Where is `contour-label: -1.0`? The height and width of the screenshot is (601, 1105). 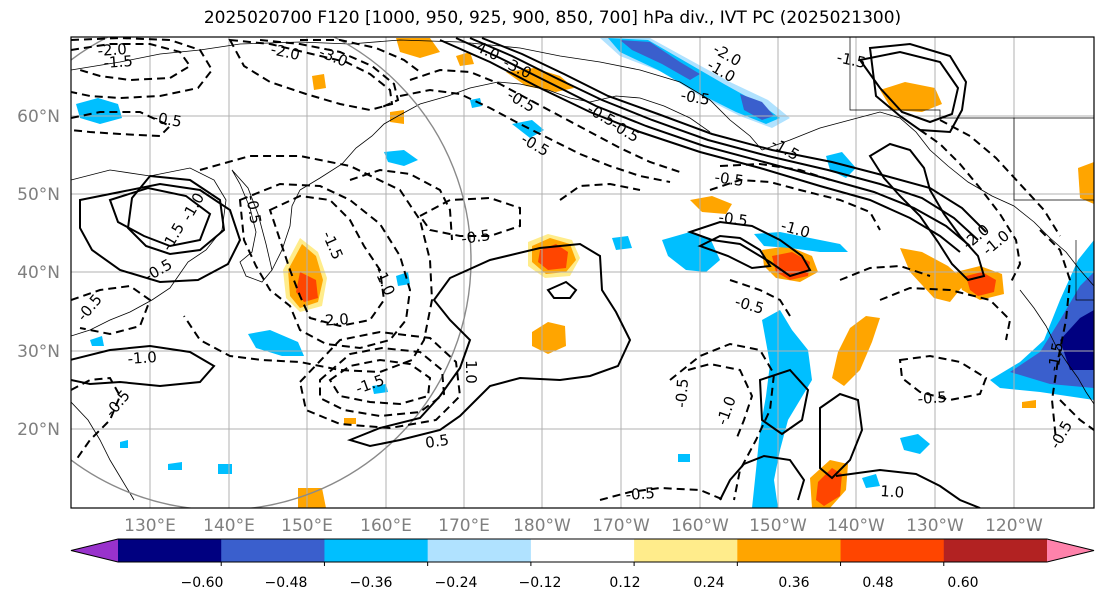 contour-label: -1.0 is located at coordinates (142, 358).